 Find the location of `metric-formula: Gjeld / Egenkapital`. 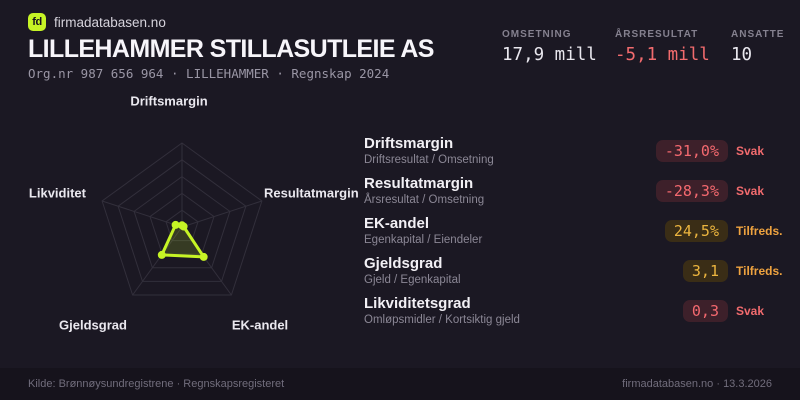

metric-formula: Gjeld / Egenkapital is located at coordinates (412, 279).